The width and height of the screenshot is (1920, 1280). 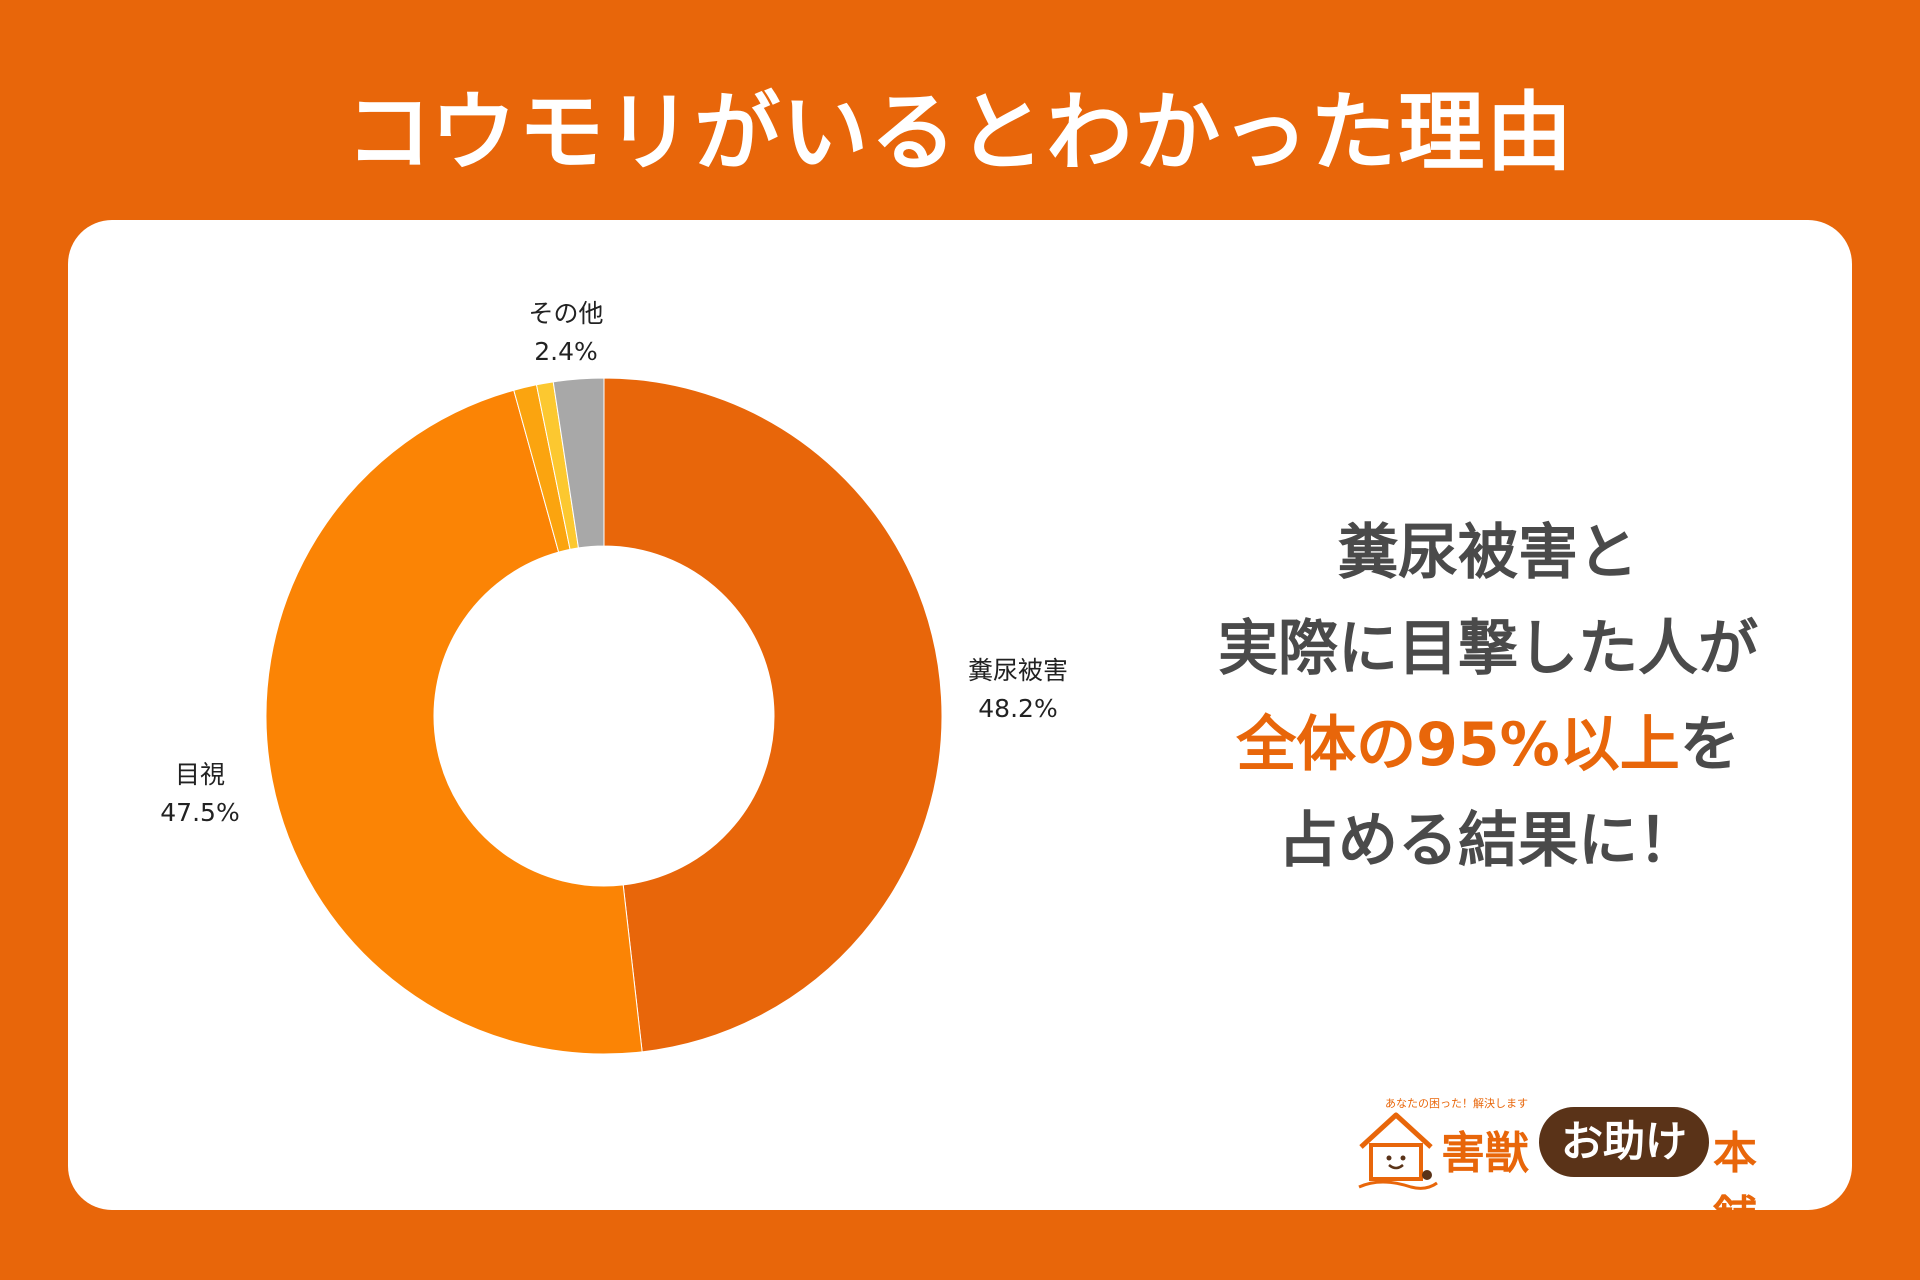 What do you see at coordinates (1485, 1153) in the screenshot?
I see `logo-text-gaijuu: 害獣` at bounding box center [1485, 1153].